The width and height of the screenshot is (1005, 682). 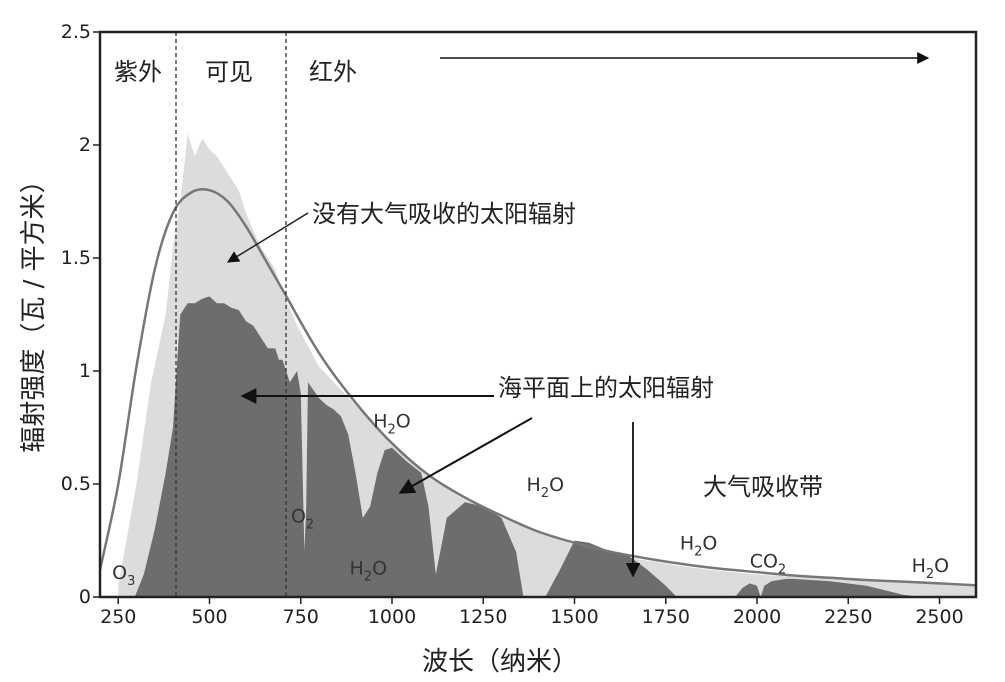 I want to click on outside-atmosphere-arrow, so click(x=267, y=237).